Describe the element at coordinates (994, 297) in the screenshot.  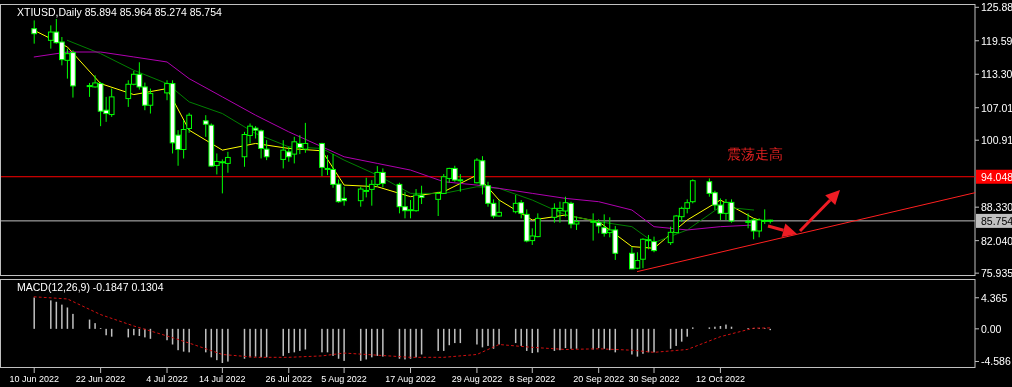
I see `y-tick-label: 4.365` at that location.